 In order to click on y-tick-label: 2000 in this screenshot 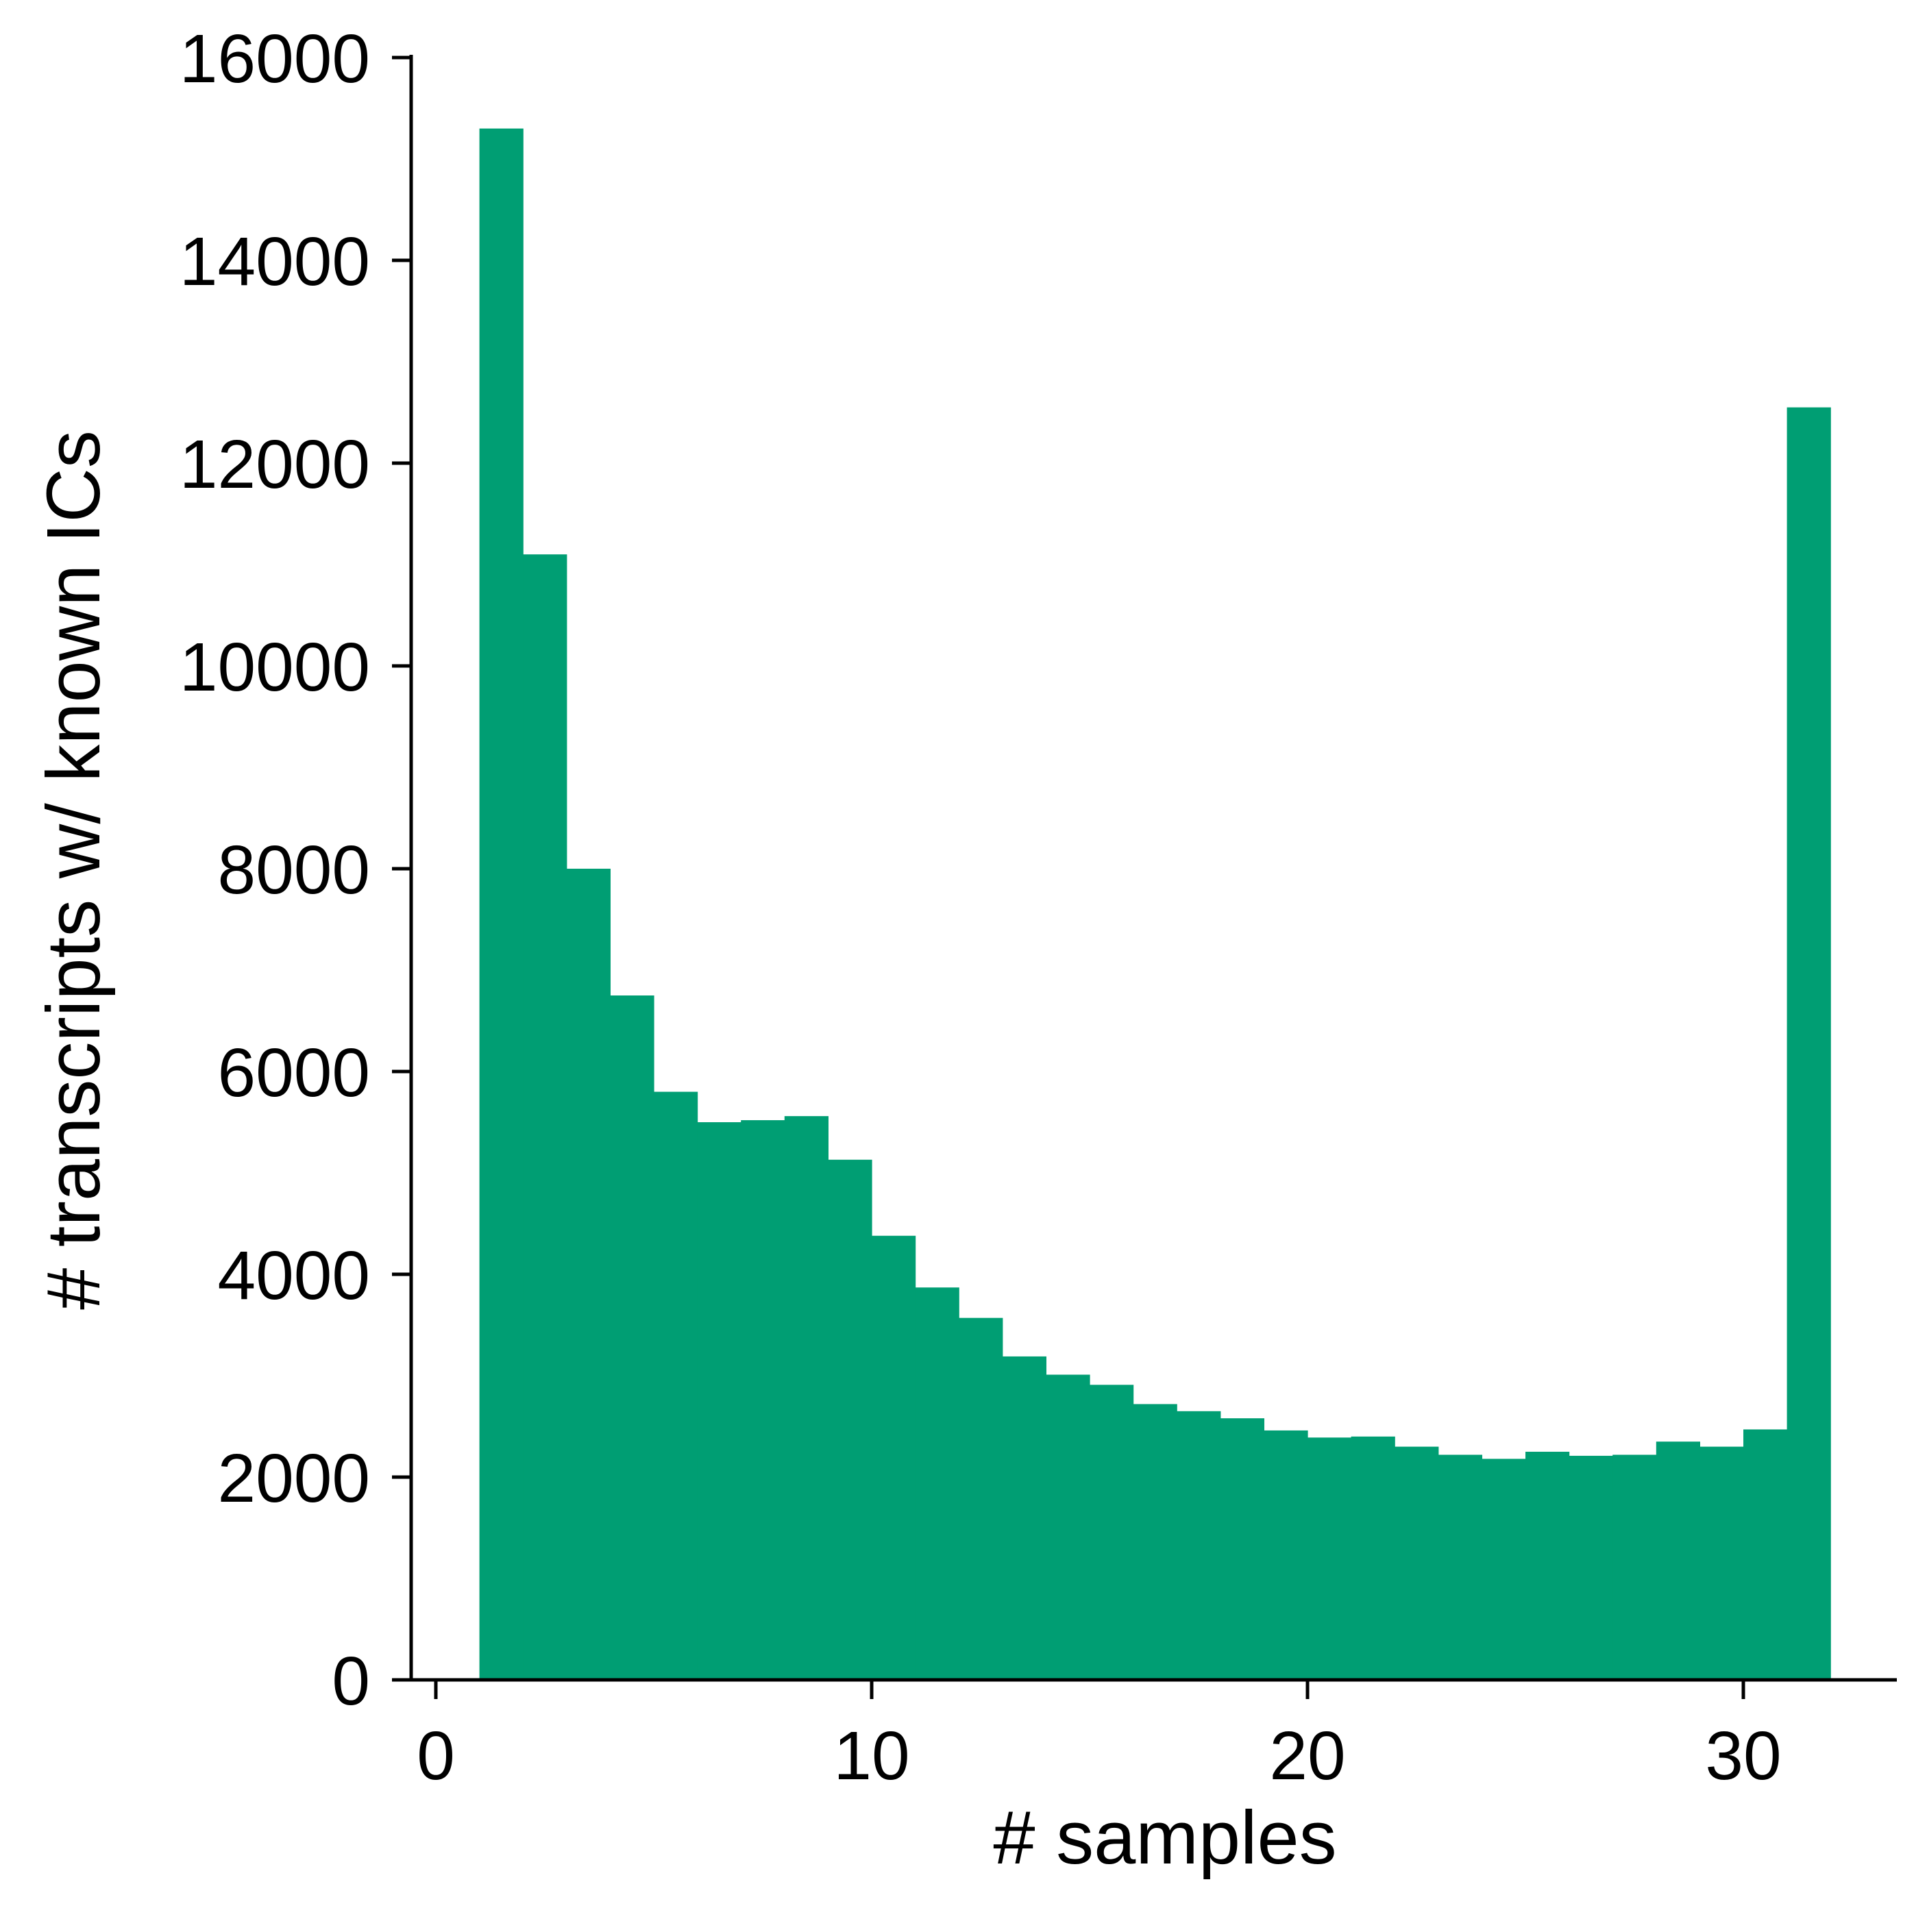, I will do `click(294, 1478)`.